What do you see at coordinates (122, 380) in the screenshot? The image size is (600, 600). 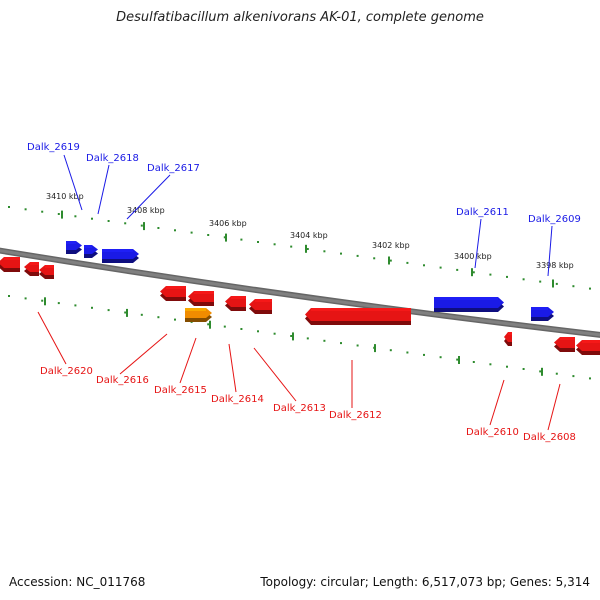 I see `gene-label-dalk-2616: Dalk_2616` at bounding box center [122, 380].